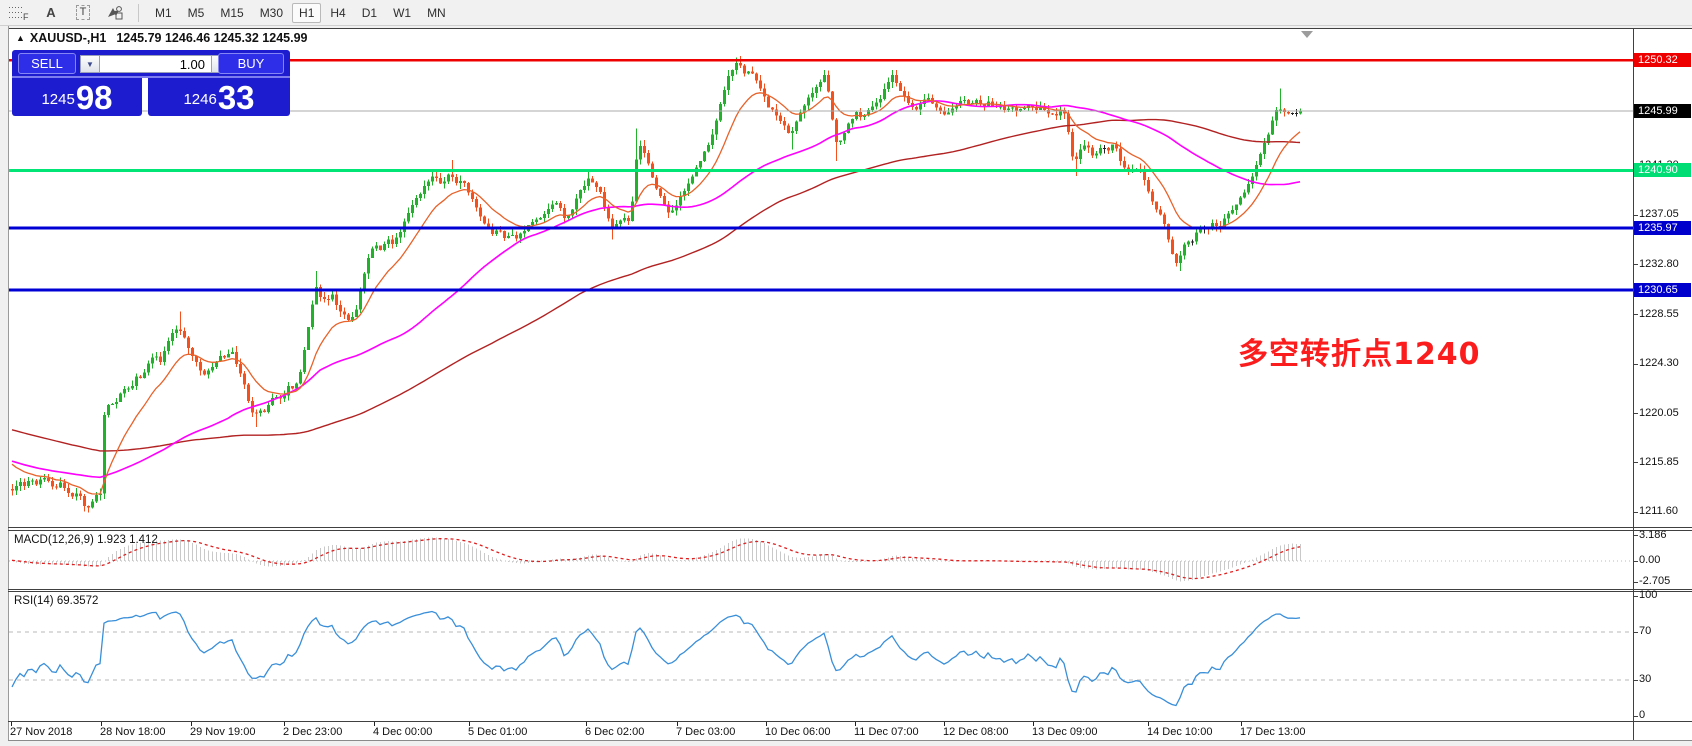 This screenshot has height=746, width=1692. I want to click on price-tick-label: 1224.30, so click(1659, 363).